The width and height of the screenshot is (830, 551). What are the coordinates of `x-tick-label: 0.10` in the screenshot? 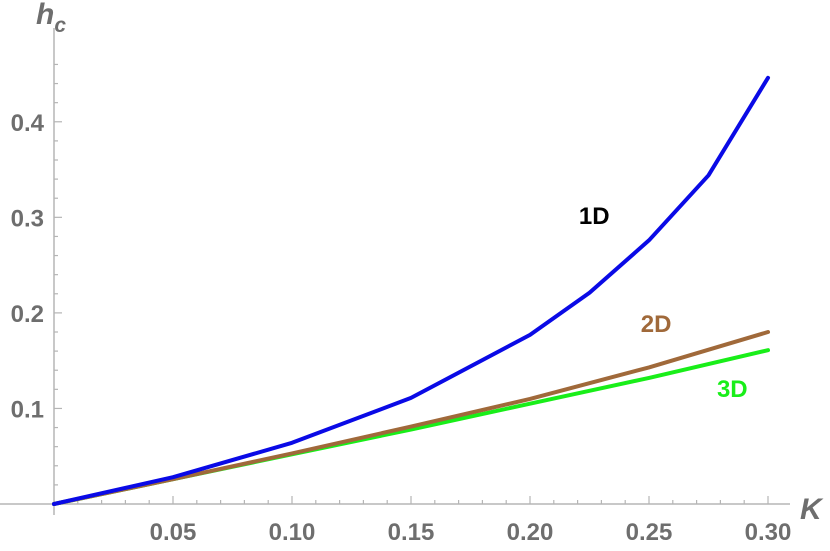 It's located at (292, 532).